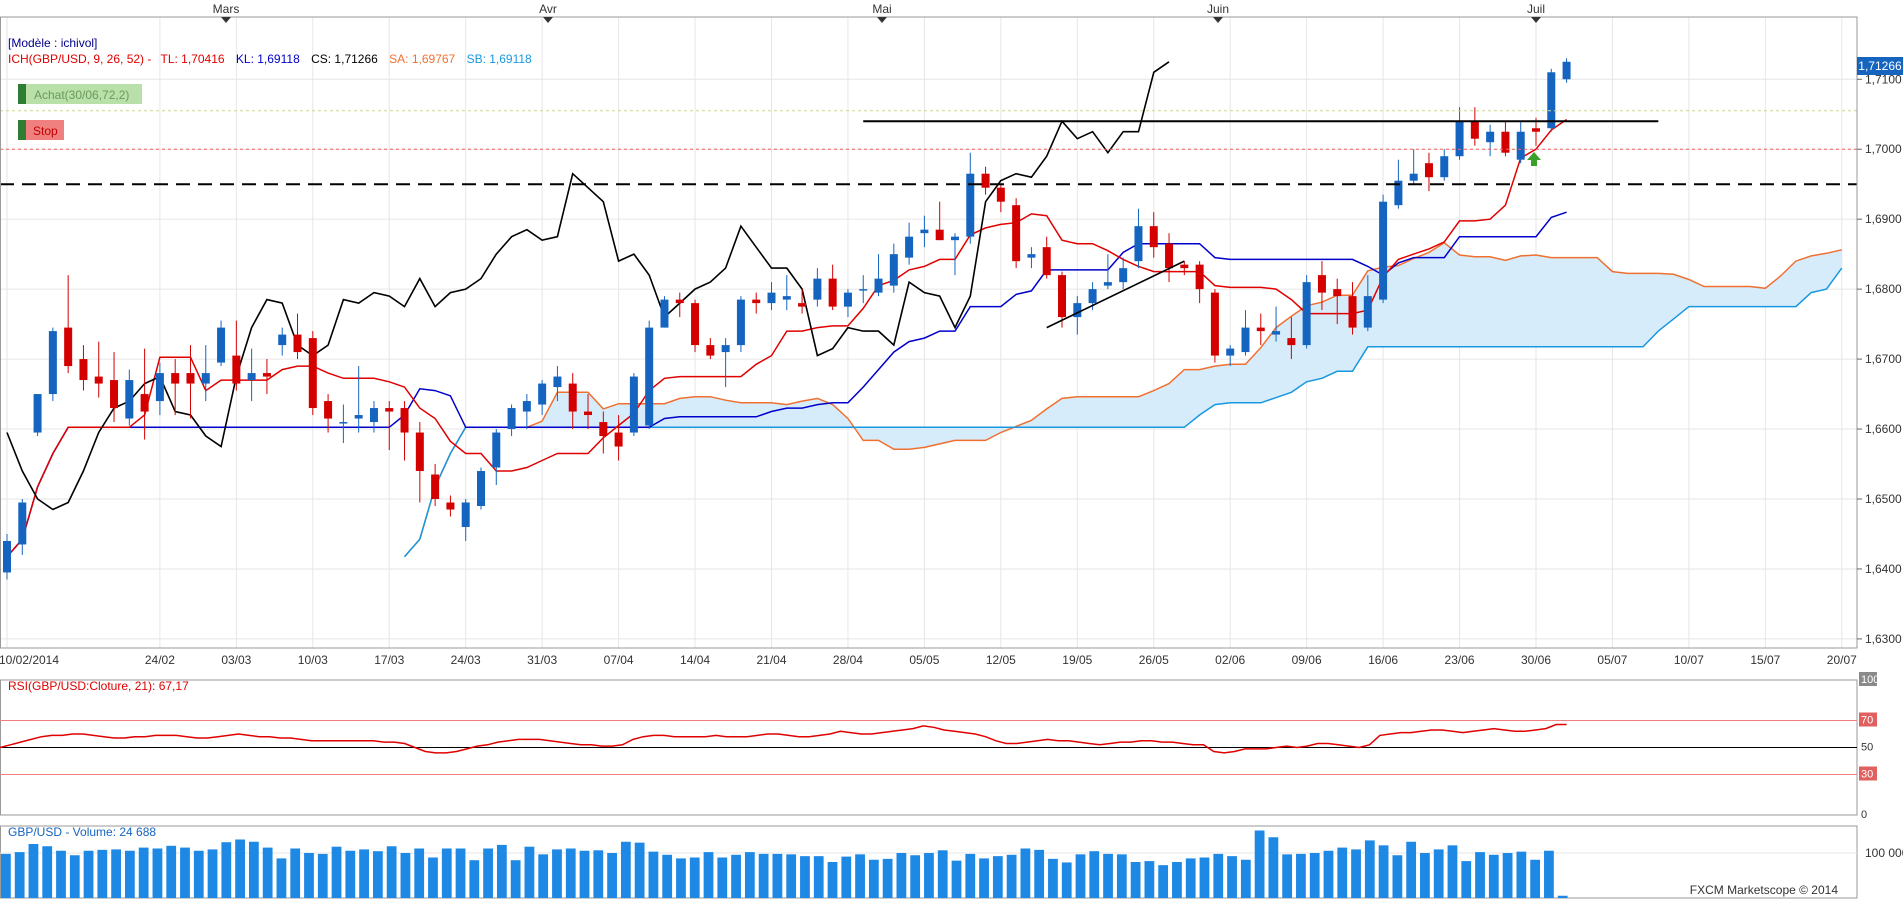 The height and width of the screenshot is (905, 1903). Describe the element at coordinates (1534, 159) in the screenshot. I see `buy-signal-arrow-icon` at that location.